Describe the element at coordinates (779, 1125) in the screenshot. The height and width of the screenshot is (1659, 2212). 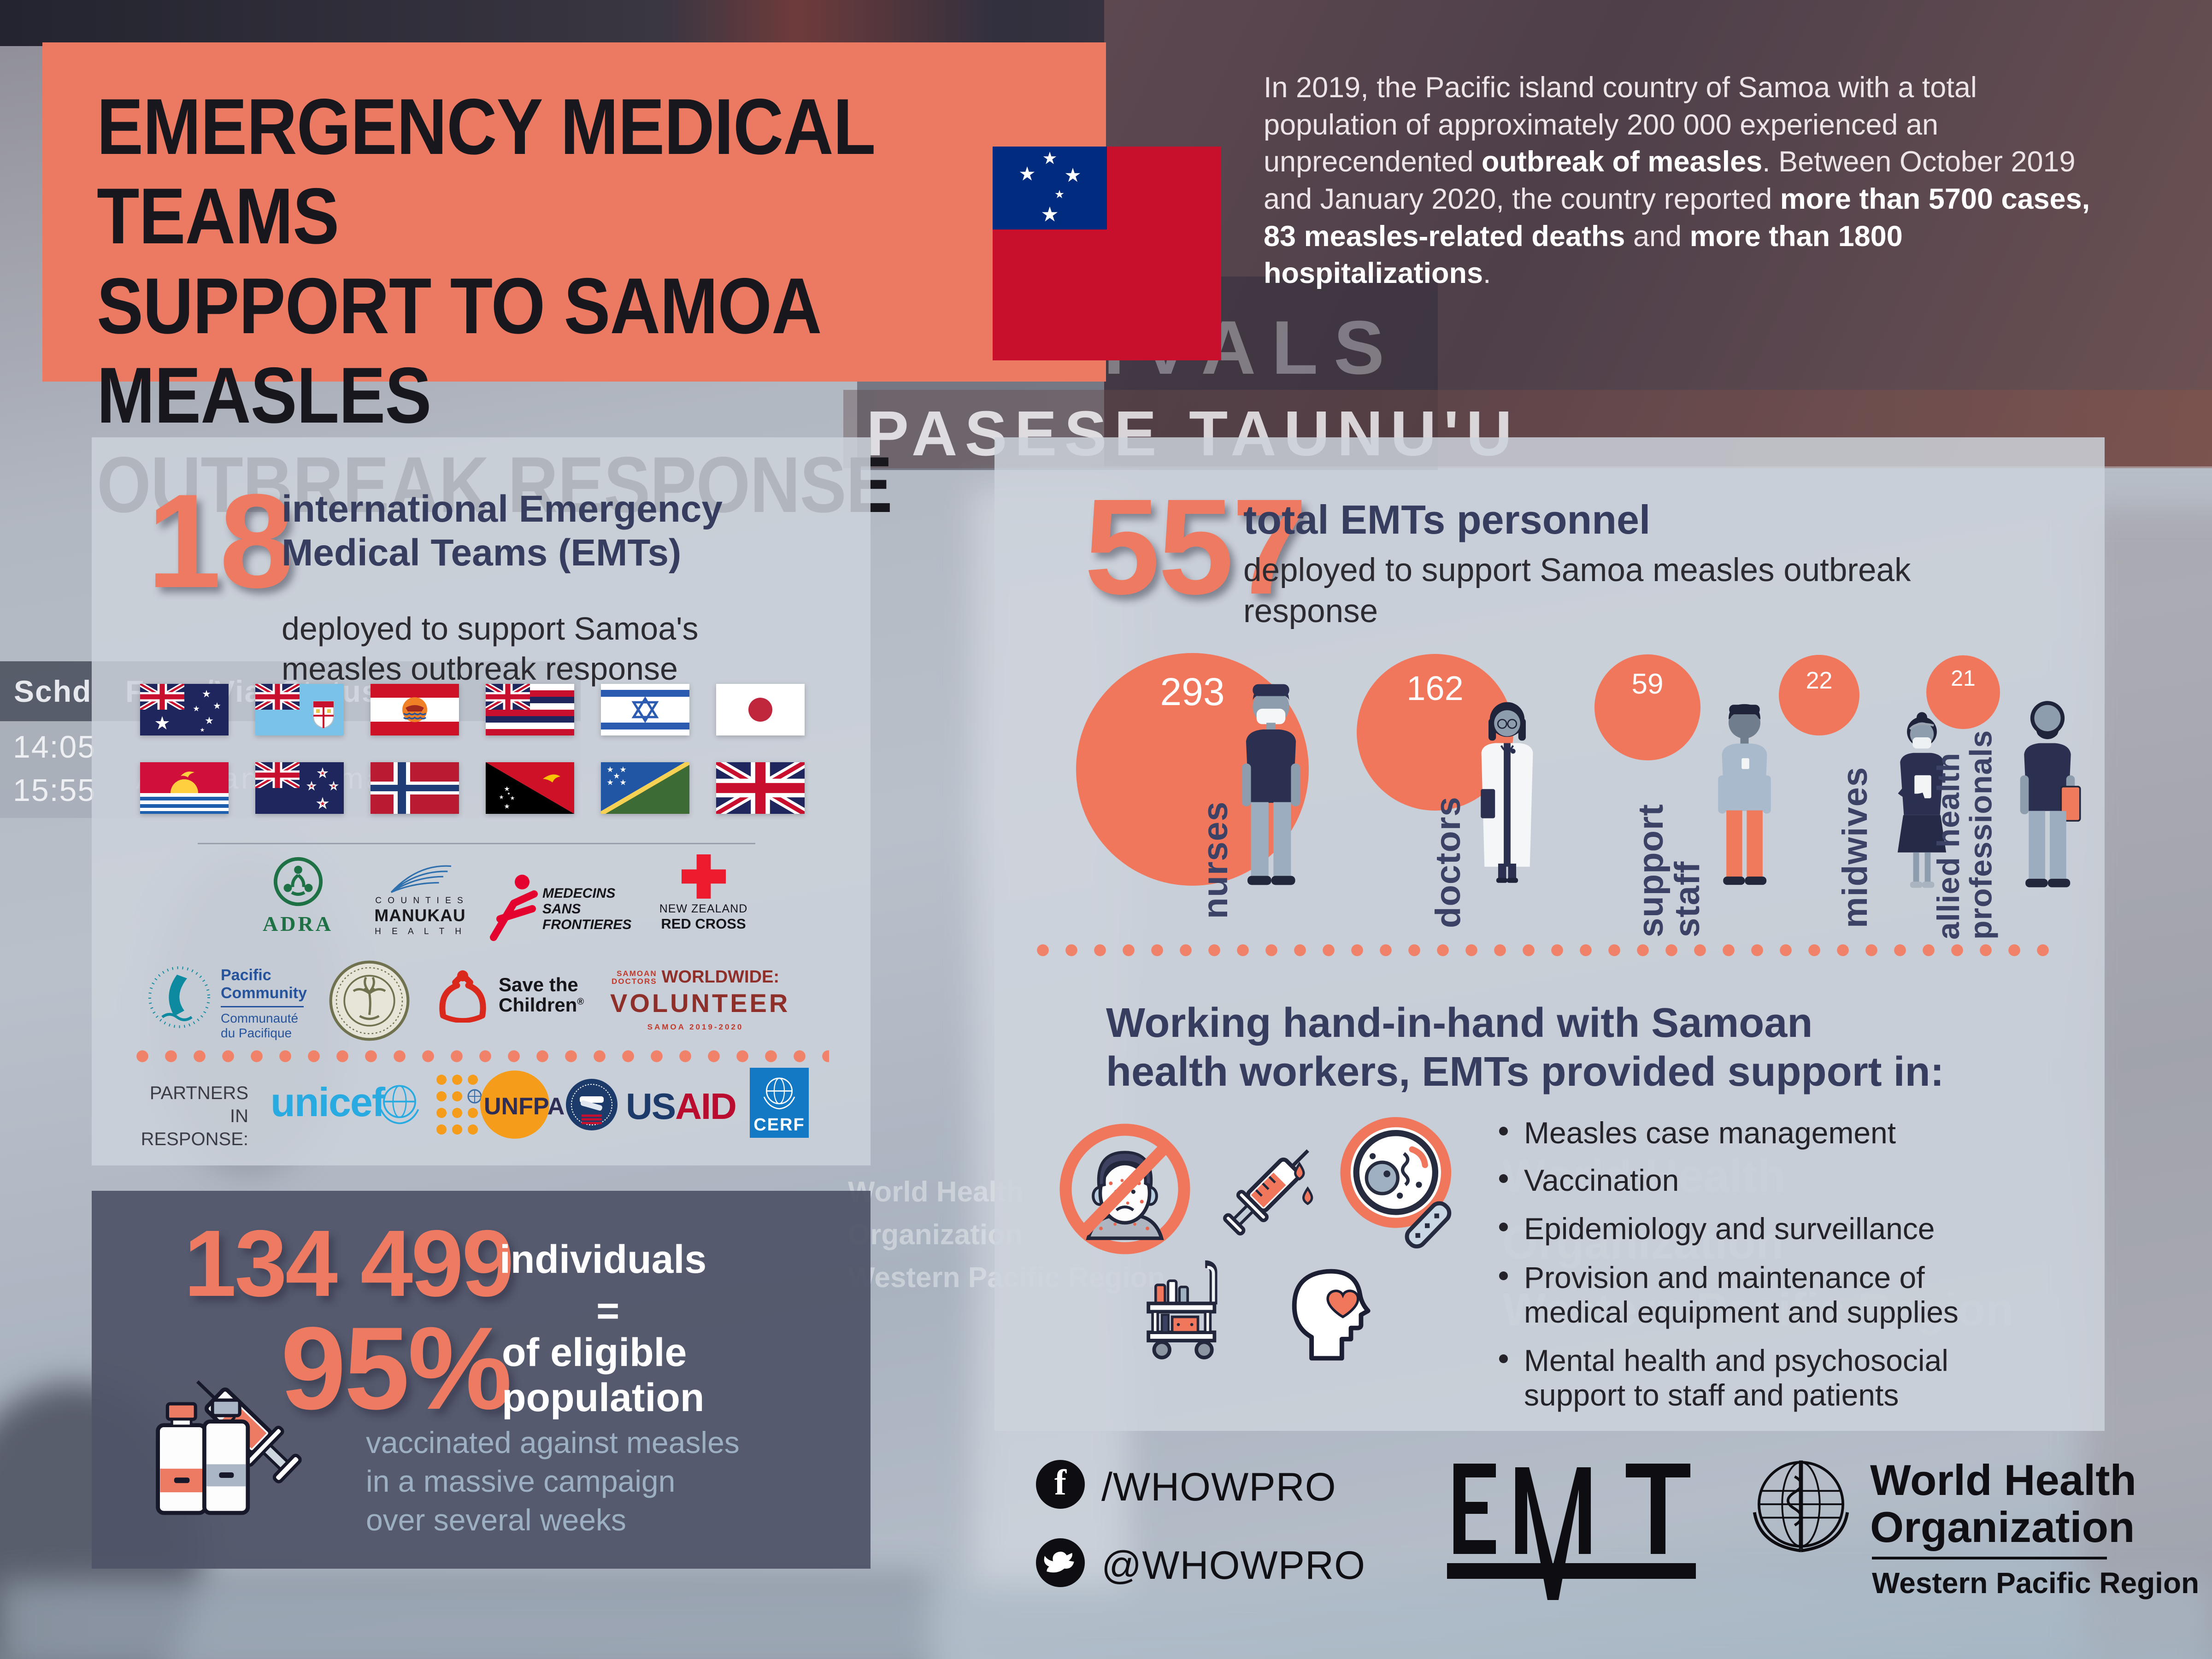
I see `cerf-wordmark: CERF` at that location.